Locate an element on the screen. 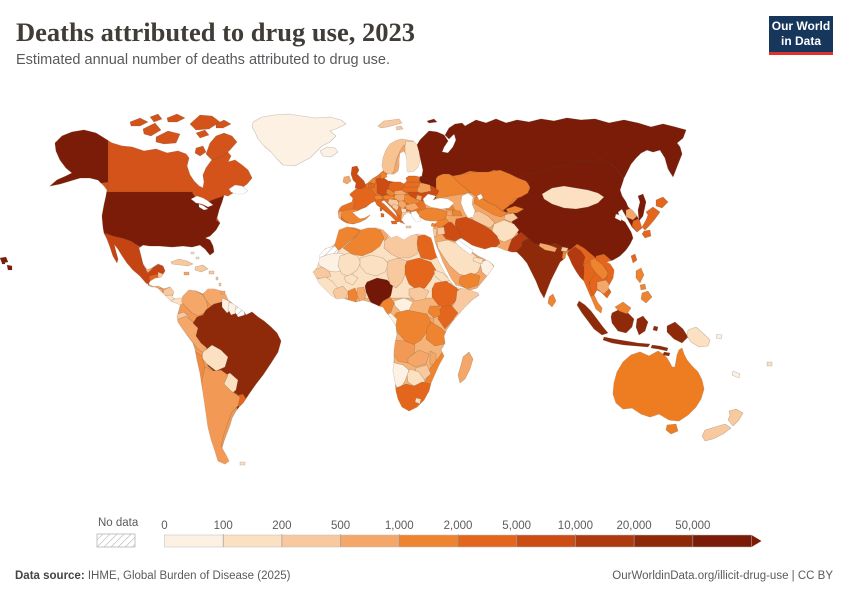 This screenshot has height=600, width=850. svg-text: 50,000 is located at coordinates (692, 526).